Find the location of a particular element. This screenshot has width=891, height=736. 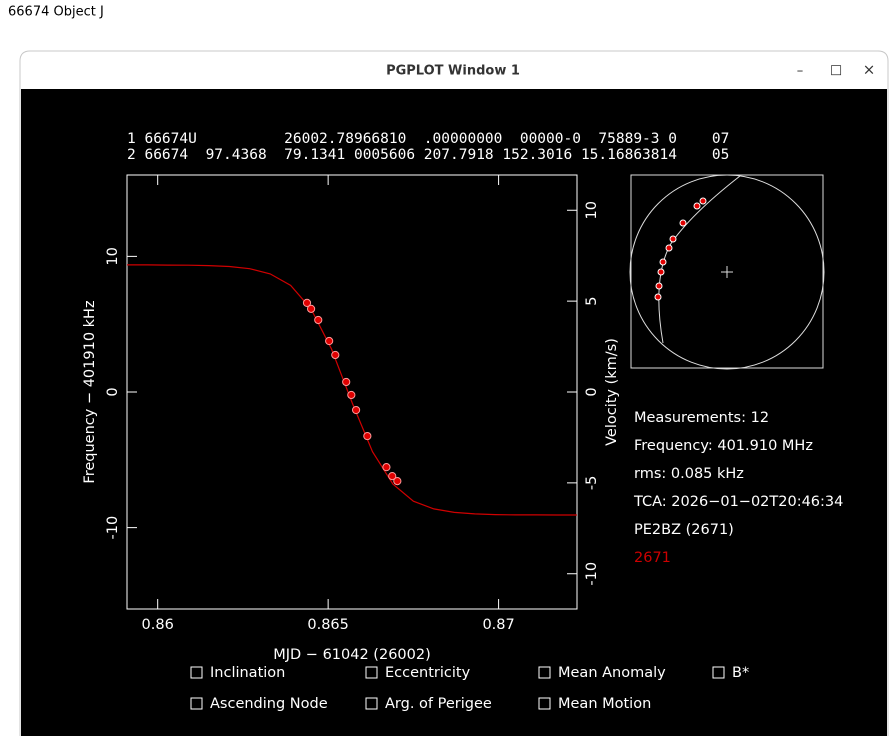

sky-plot is located at coordinates (727, 272).